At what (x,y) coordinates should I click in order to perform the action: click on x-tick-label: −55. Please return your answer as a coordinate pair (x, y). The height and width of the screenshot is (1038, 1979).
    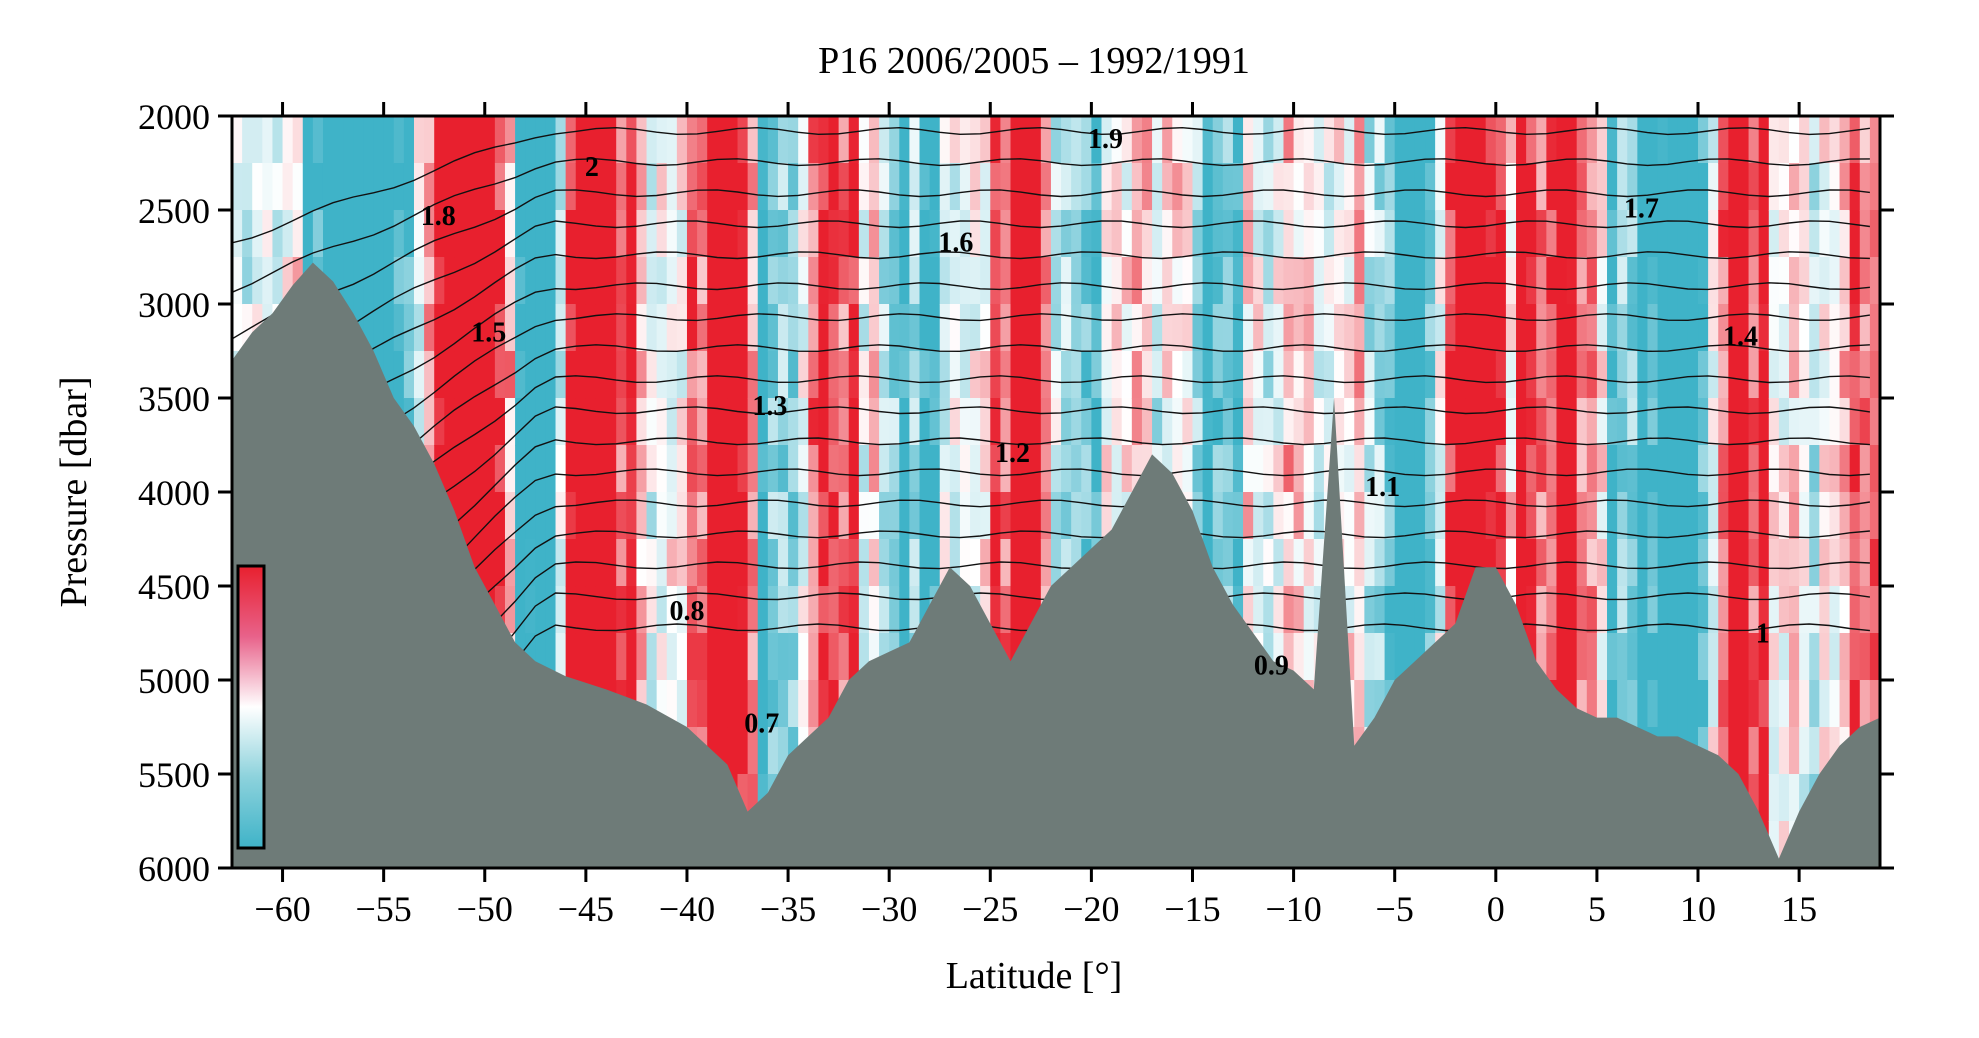
    Looking at the image, I should click on (384, 909).